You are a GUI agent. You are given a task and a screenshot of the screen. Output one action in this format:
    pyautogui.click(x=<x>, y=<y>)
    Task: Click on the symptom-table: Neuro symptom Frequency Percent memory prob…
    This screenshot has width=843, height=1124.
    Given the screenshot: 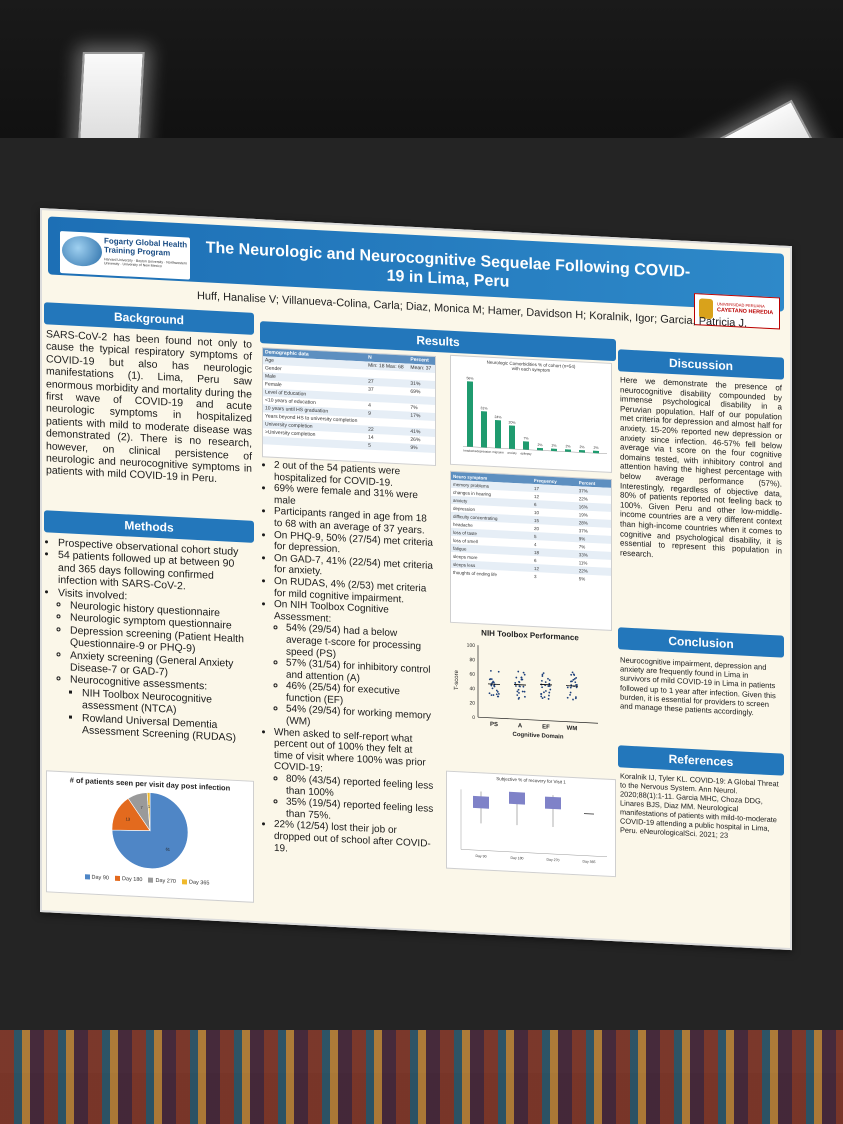 What is the action you would take?
    pyautogui.click(x=531, y=550)
    